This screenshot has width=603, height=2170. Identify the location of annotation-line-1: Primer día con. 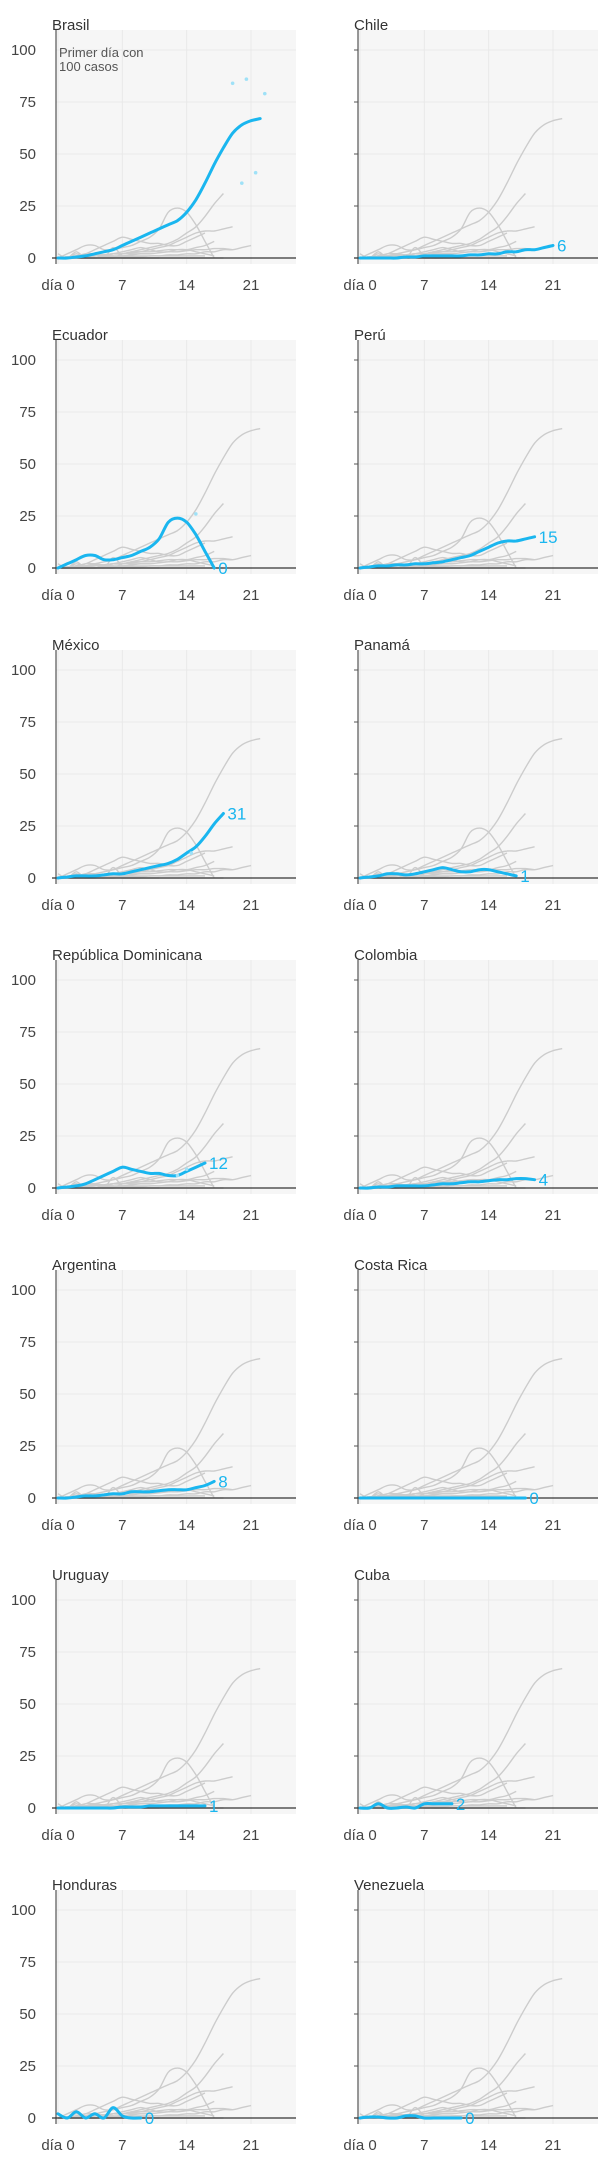
(101, 52).